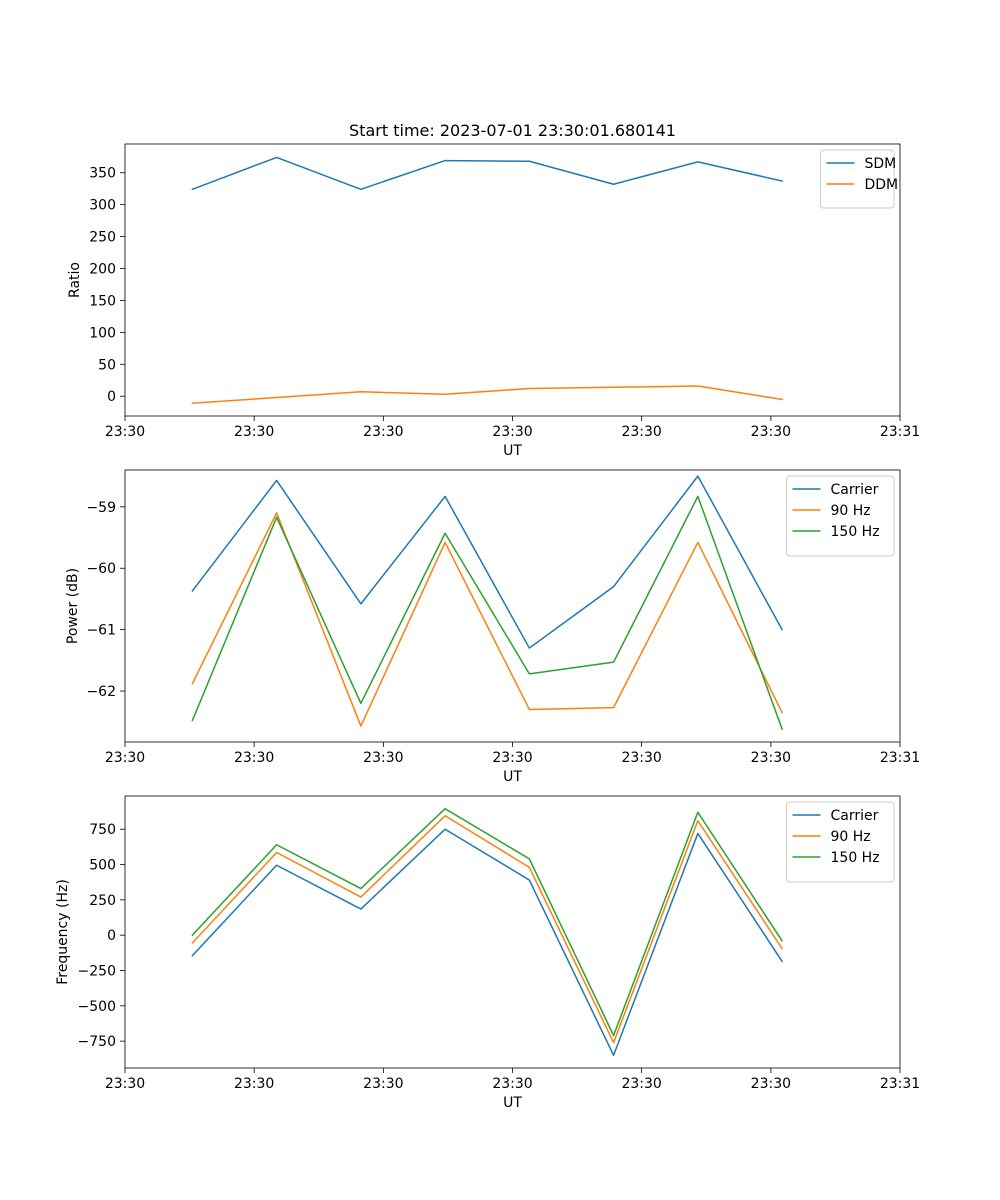 Image resolution: width=1000 pixels, height=1200 pixels. Describe the element at coordinates (101, 692) in the screenshot. I see `y-tick-label: −62` at that location.